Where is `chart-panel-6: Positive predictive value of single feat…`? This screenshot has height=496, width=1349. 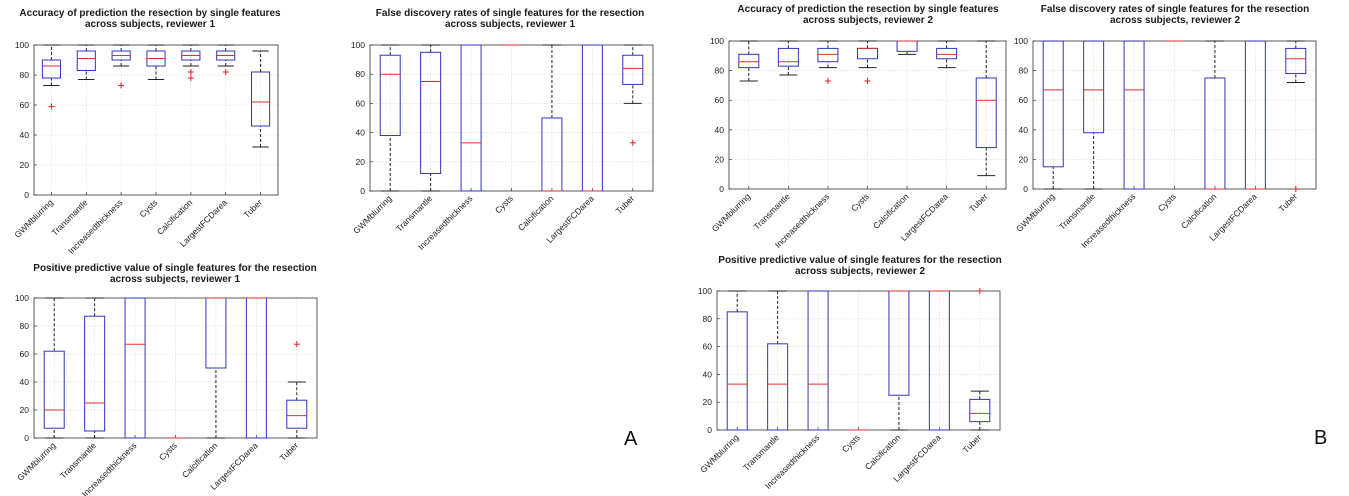 chart-panel-6: Positive predictive value of single feat… is located at coordinates (850, 373).